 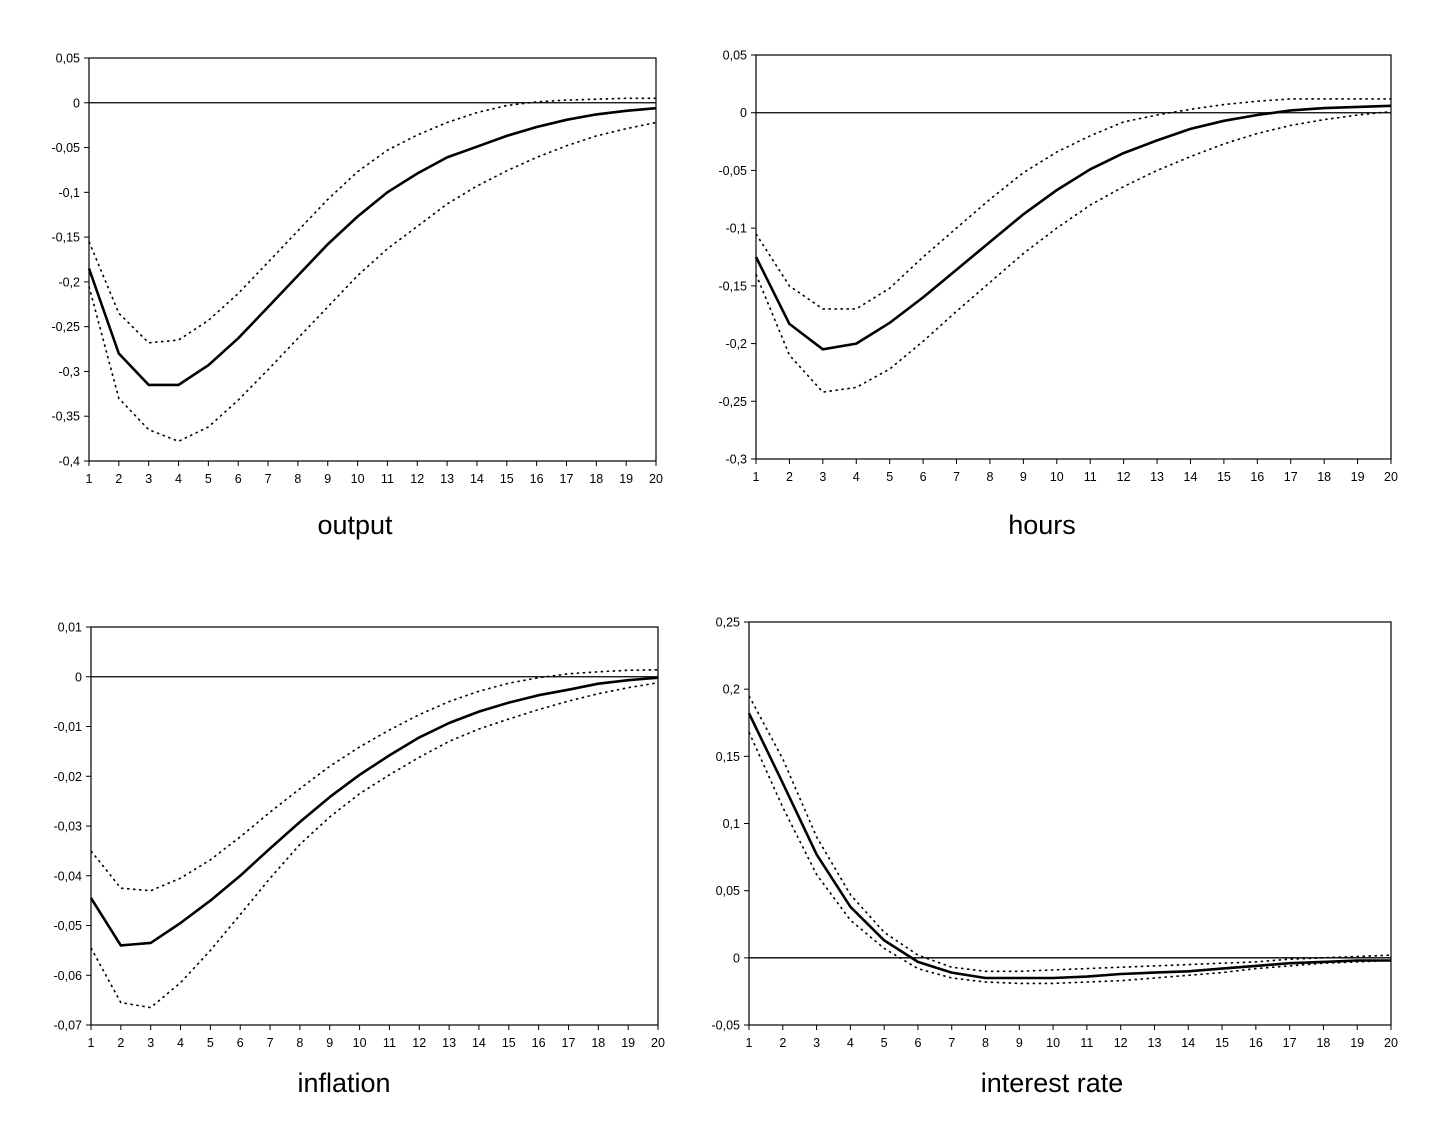 I want to click on interest-rate-upper-band-line, so click(x=1070, y=834).